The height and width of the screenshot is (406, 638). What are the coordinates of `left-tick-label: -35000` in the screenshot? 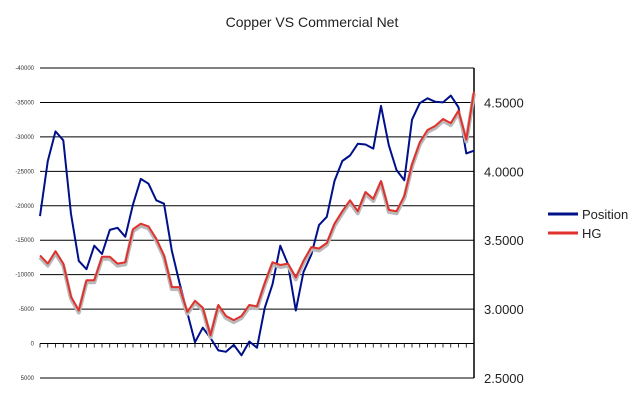 It's located at (24, 103).